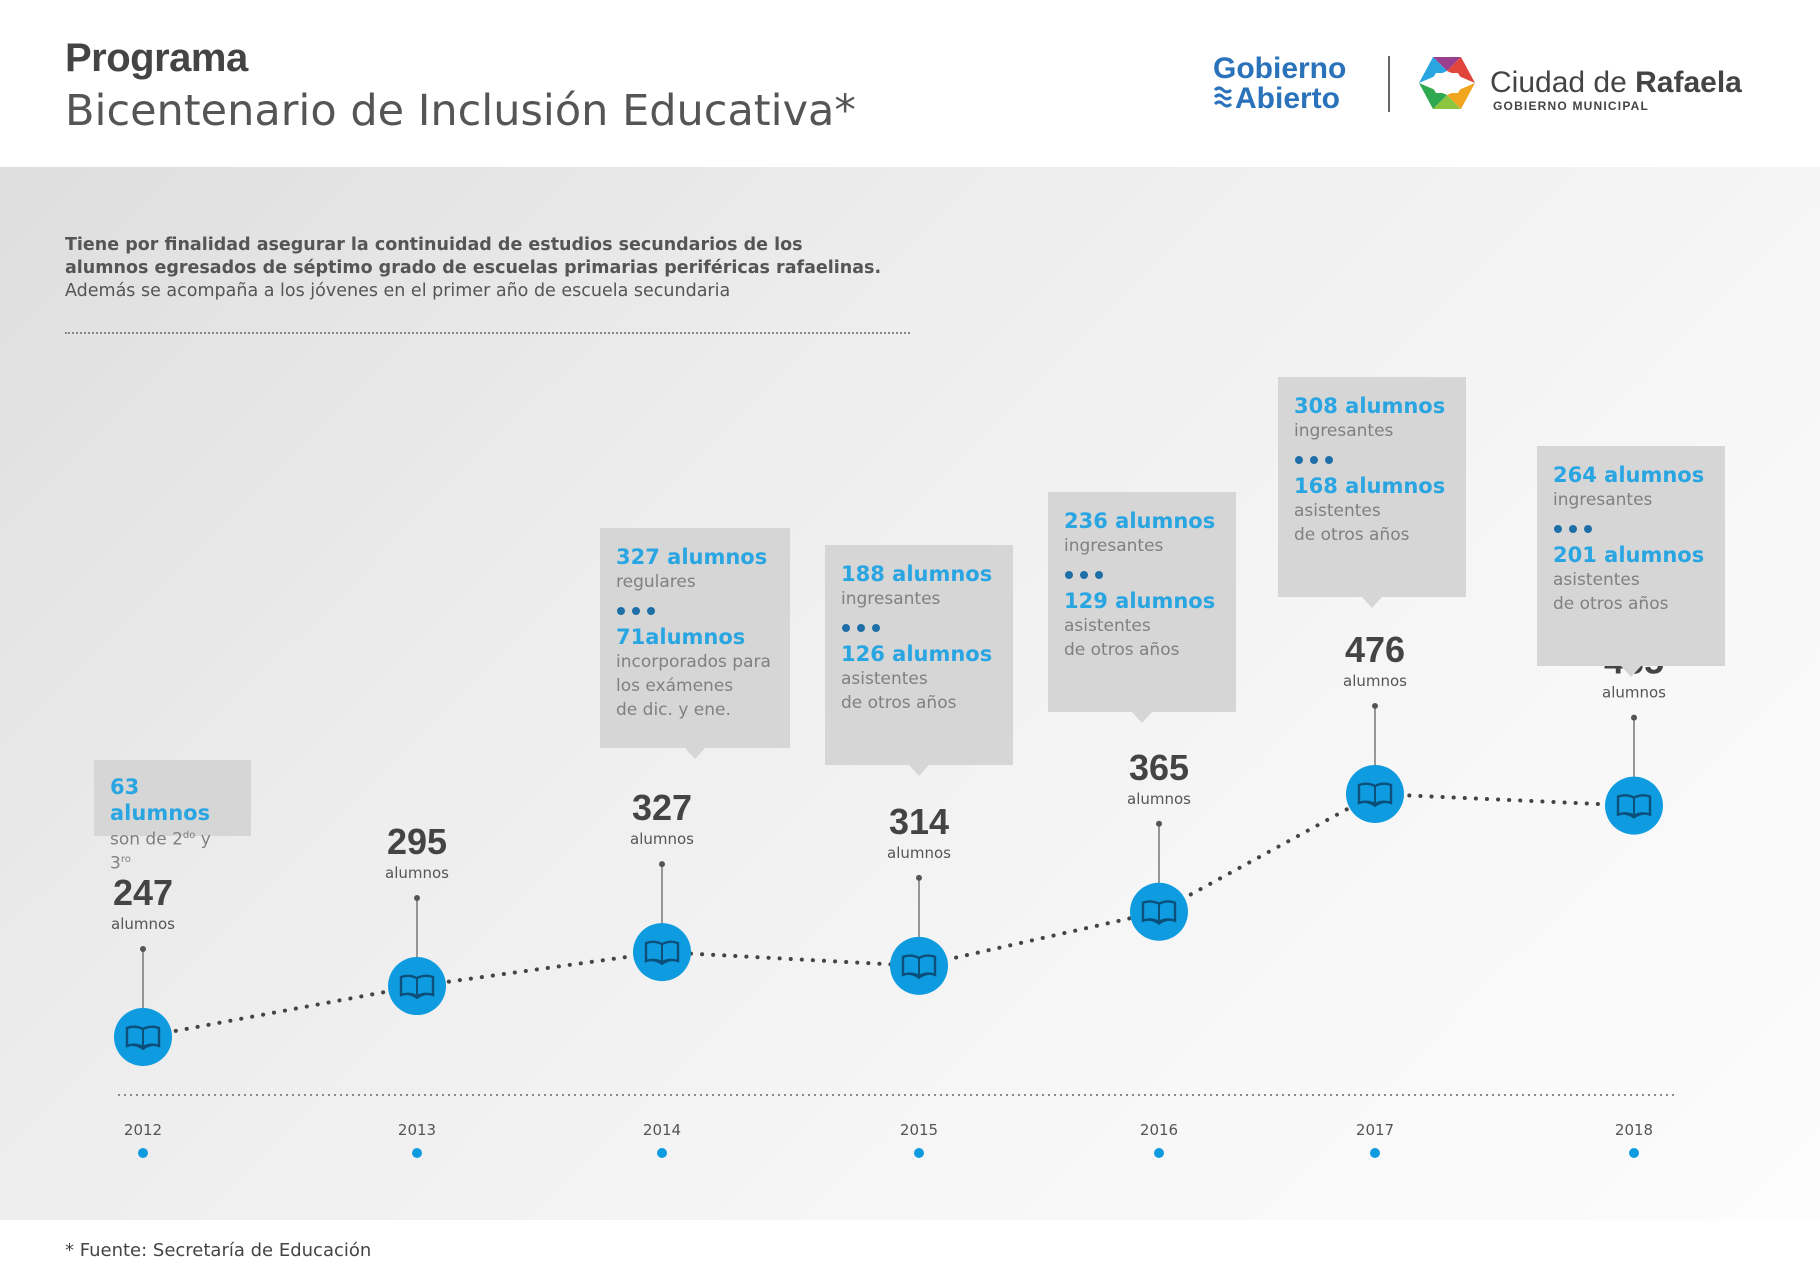 The image size is (1820, 1286). I want to click on callout-desc-2016-2: asistentes de otros años, so click(1122, 638).